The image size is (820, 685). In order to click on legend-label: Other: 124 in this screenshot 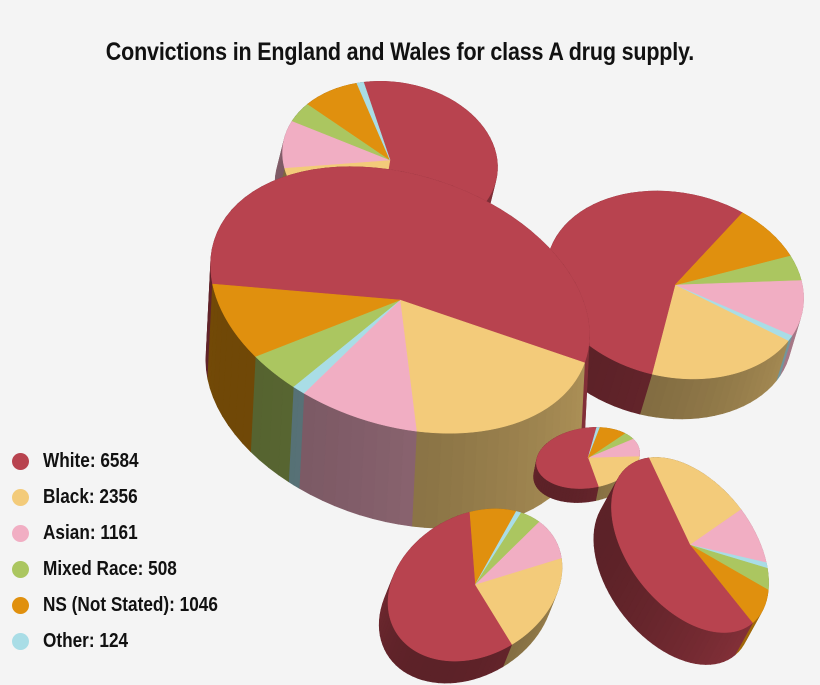, I will do `click(86, 640)`.